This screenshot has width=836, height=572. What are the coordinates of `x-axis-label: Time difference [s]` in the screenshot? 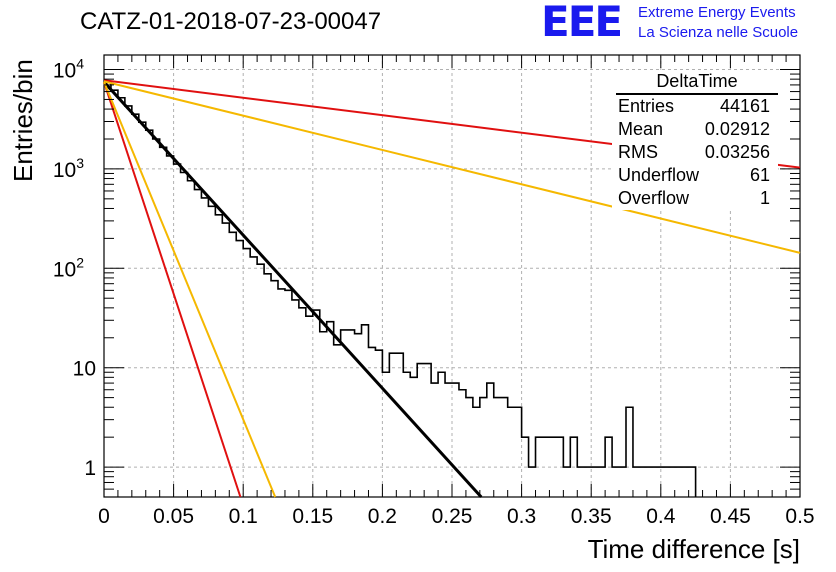 It's located at (693, 549).